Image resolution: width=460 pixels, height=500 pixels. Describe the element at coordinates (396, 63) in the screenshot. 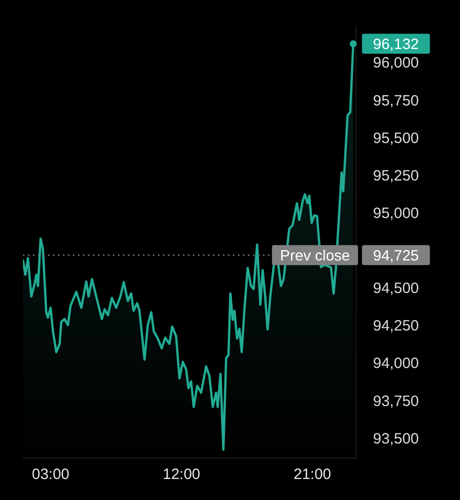

I see `y-tick-label: 96,000` at that location.